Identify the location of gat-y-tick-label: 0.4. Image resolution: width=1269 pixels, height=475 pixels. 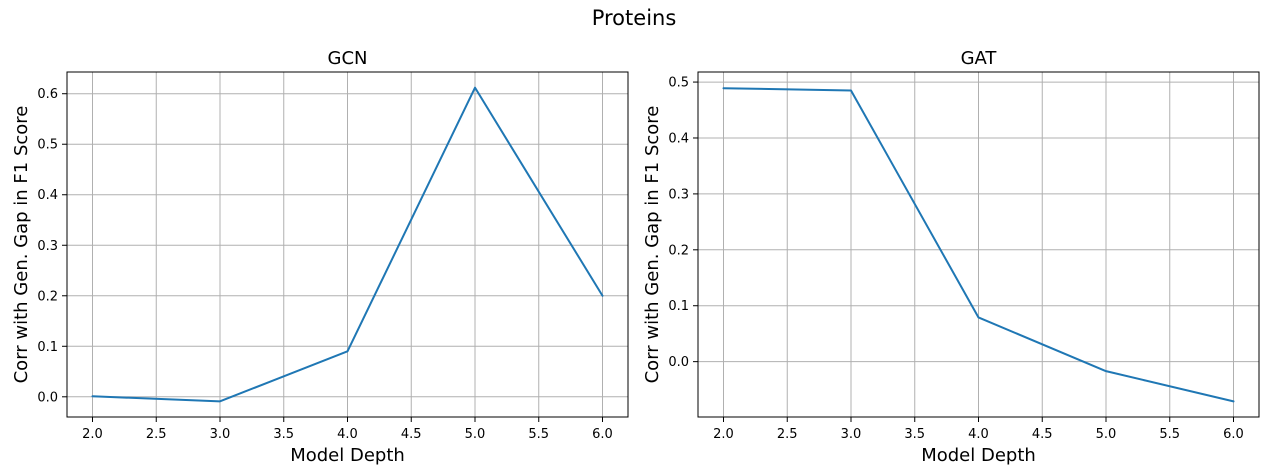
(678, 138).